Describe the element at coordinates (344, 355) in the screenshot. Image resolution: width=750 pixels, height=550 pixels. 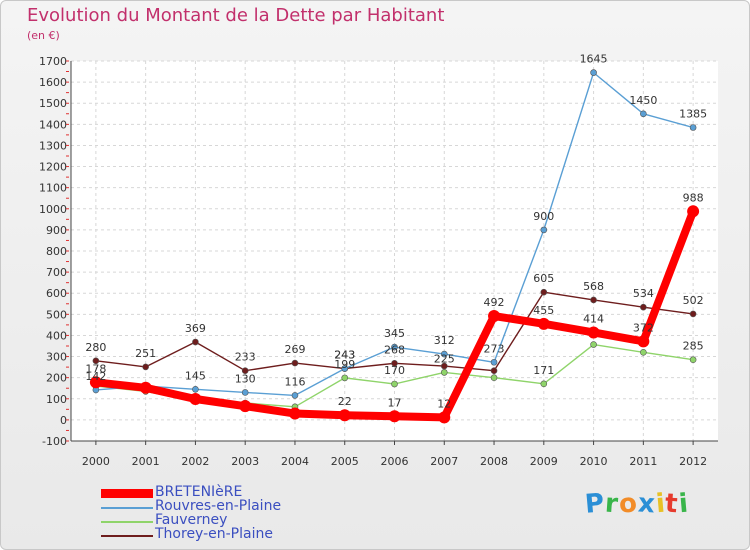
I see `data-label: 243` at that location.